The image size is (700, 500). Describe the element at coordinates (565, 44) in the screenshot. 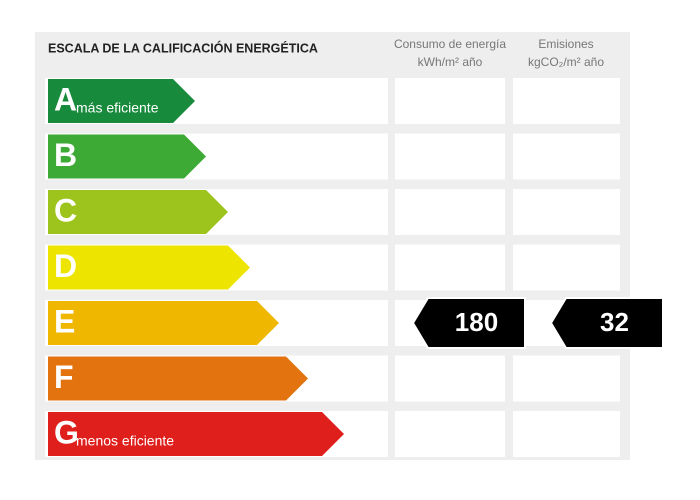

I see `column-header: Emisiones` at that location.